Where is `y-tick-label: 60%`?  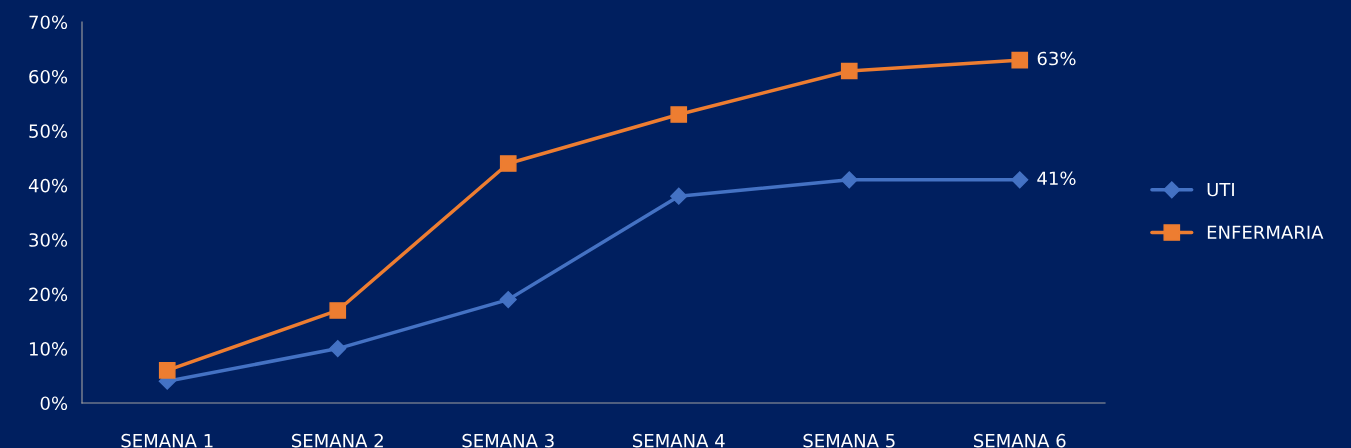
y-tick-label: 60% is located at coordinates (48, 76).